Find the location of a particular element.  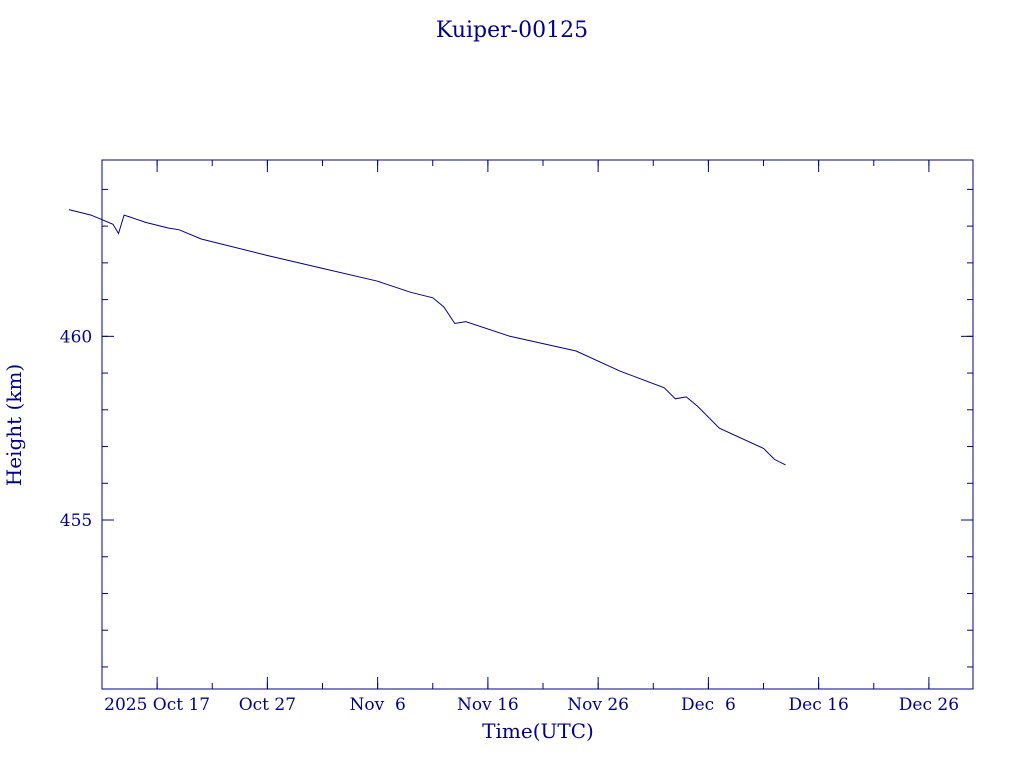

y-tick-label: 460 is located at coordinates (76, 337).